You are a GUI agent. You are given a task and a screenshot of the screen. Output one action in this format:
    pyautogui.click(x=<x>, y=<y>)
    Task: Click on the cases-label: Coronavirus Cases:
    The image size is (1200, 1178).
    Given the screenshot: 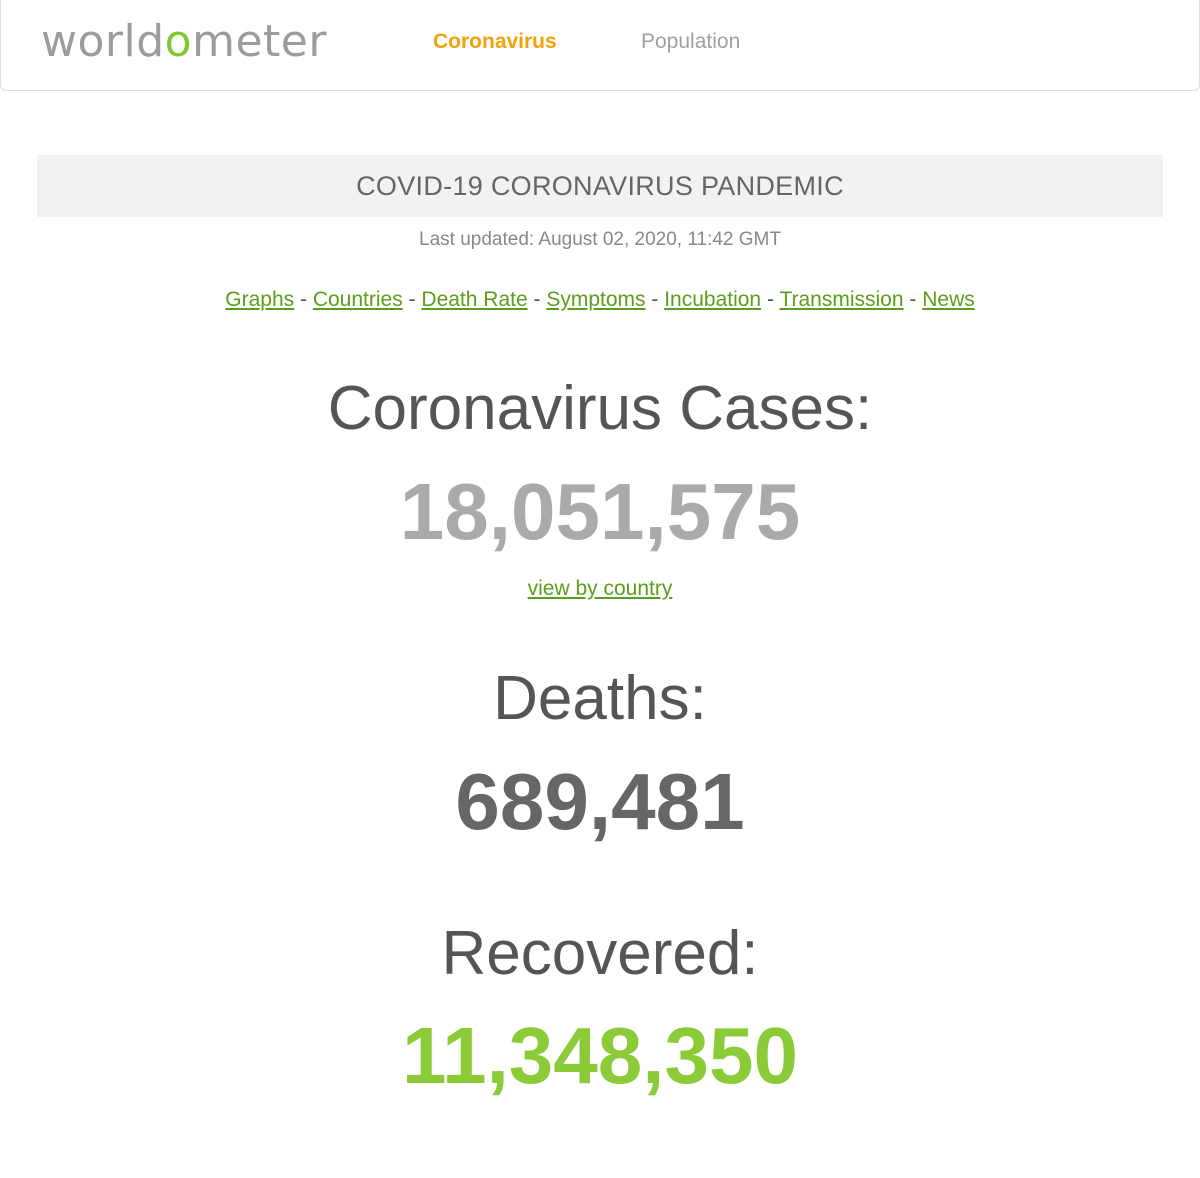 What is the action you would take?
    pyautogui.click(x=600, y=408)
    